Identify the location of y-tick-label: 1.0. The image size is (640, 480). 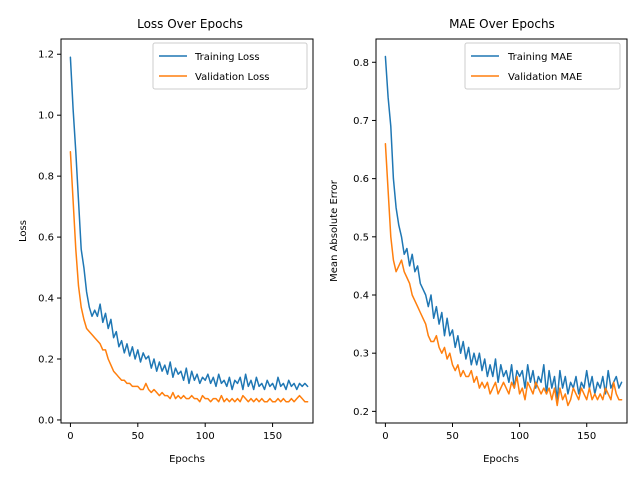
(46, 116).